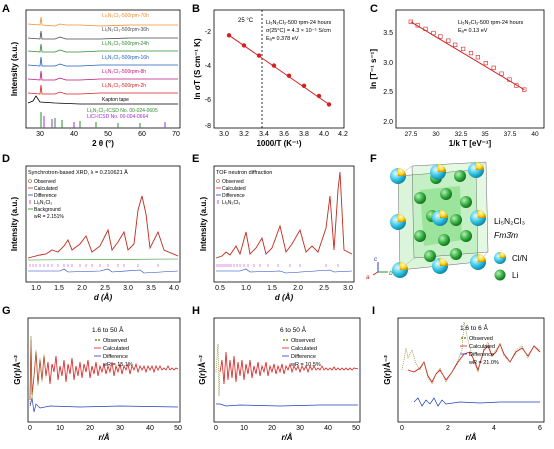  I want to click on difference-h, so click(287, 405).